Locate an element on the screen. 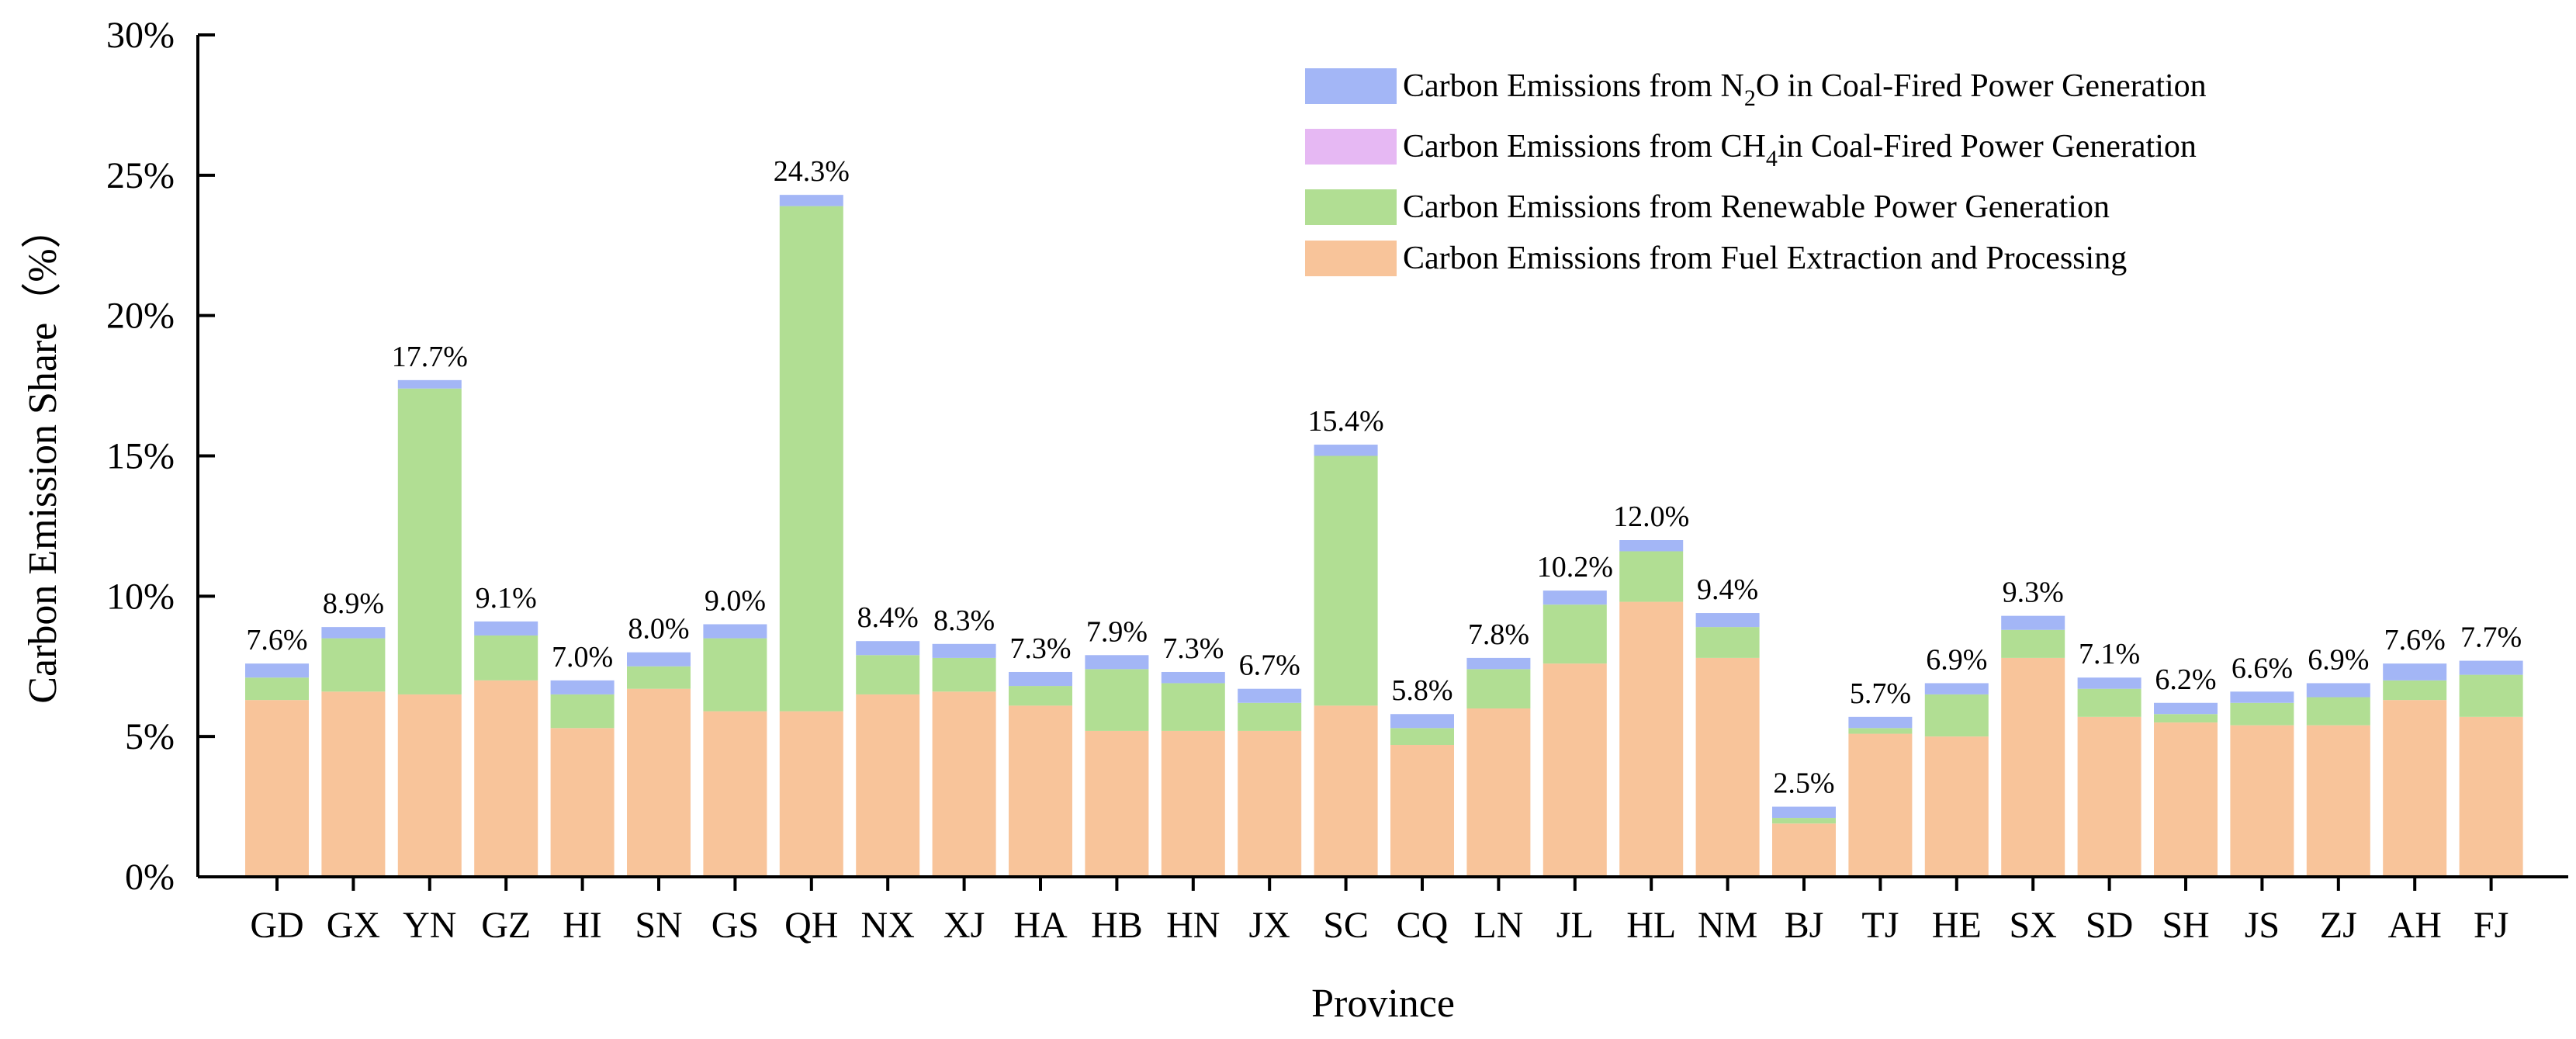  bar-segment-fj-s0 is located at coordinates (2491, 796).